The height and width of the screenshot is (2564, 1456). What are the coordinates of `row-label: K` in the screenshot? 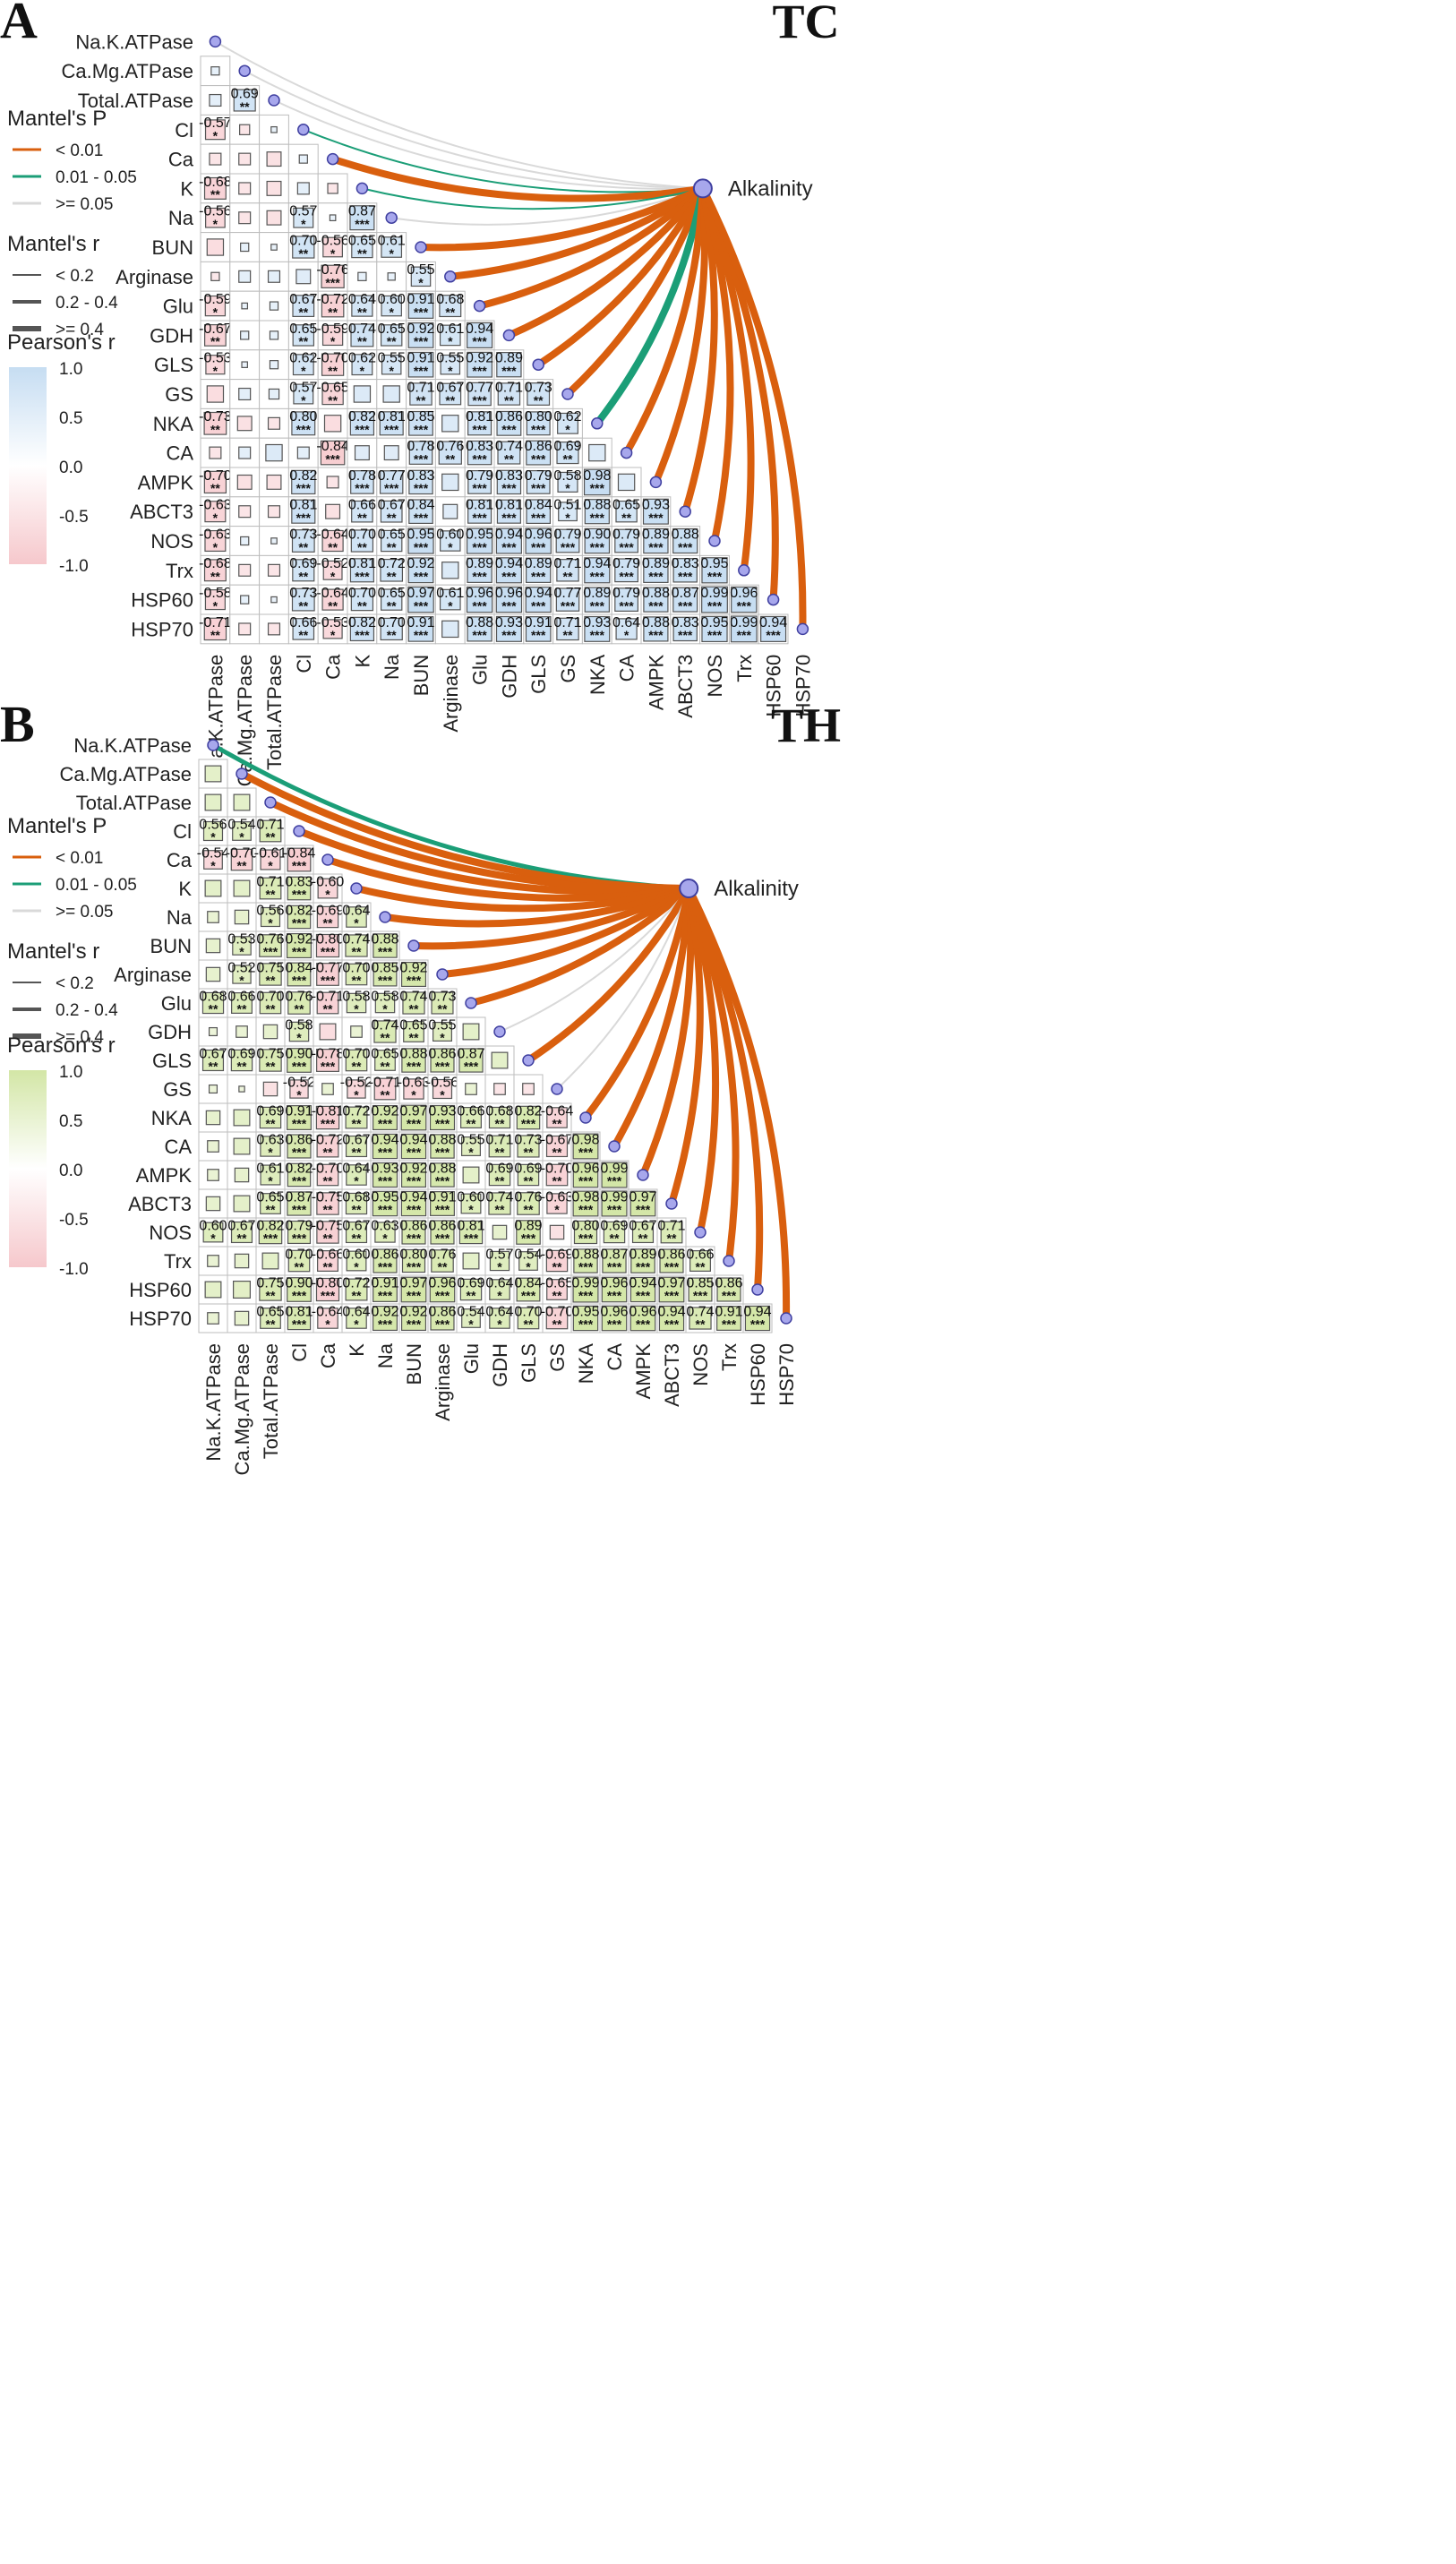 It's located at (185, 889).